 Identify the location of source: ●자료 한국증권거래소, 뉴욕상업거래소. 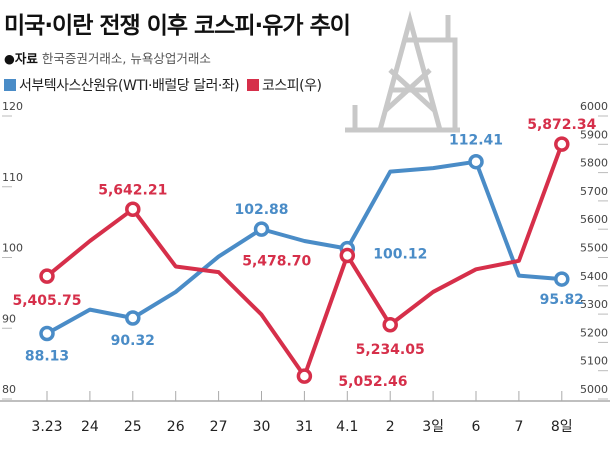
(107, 57).